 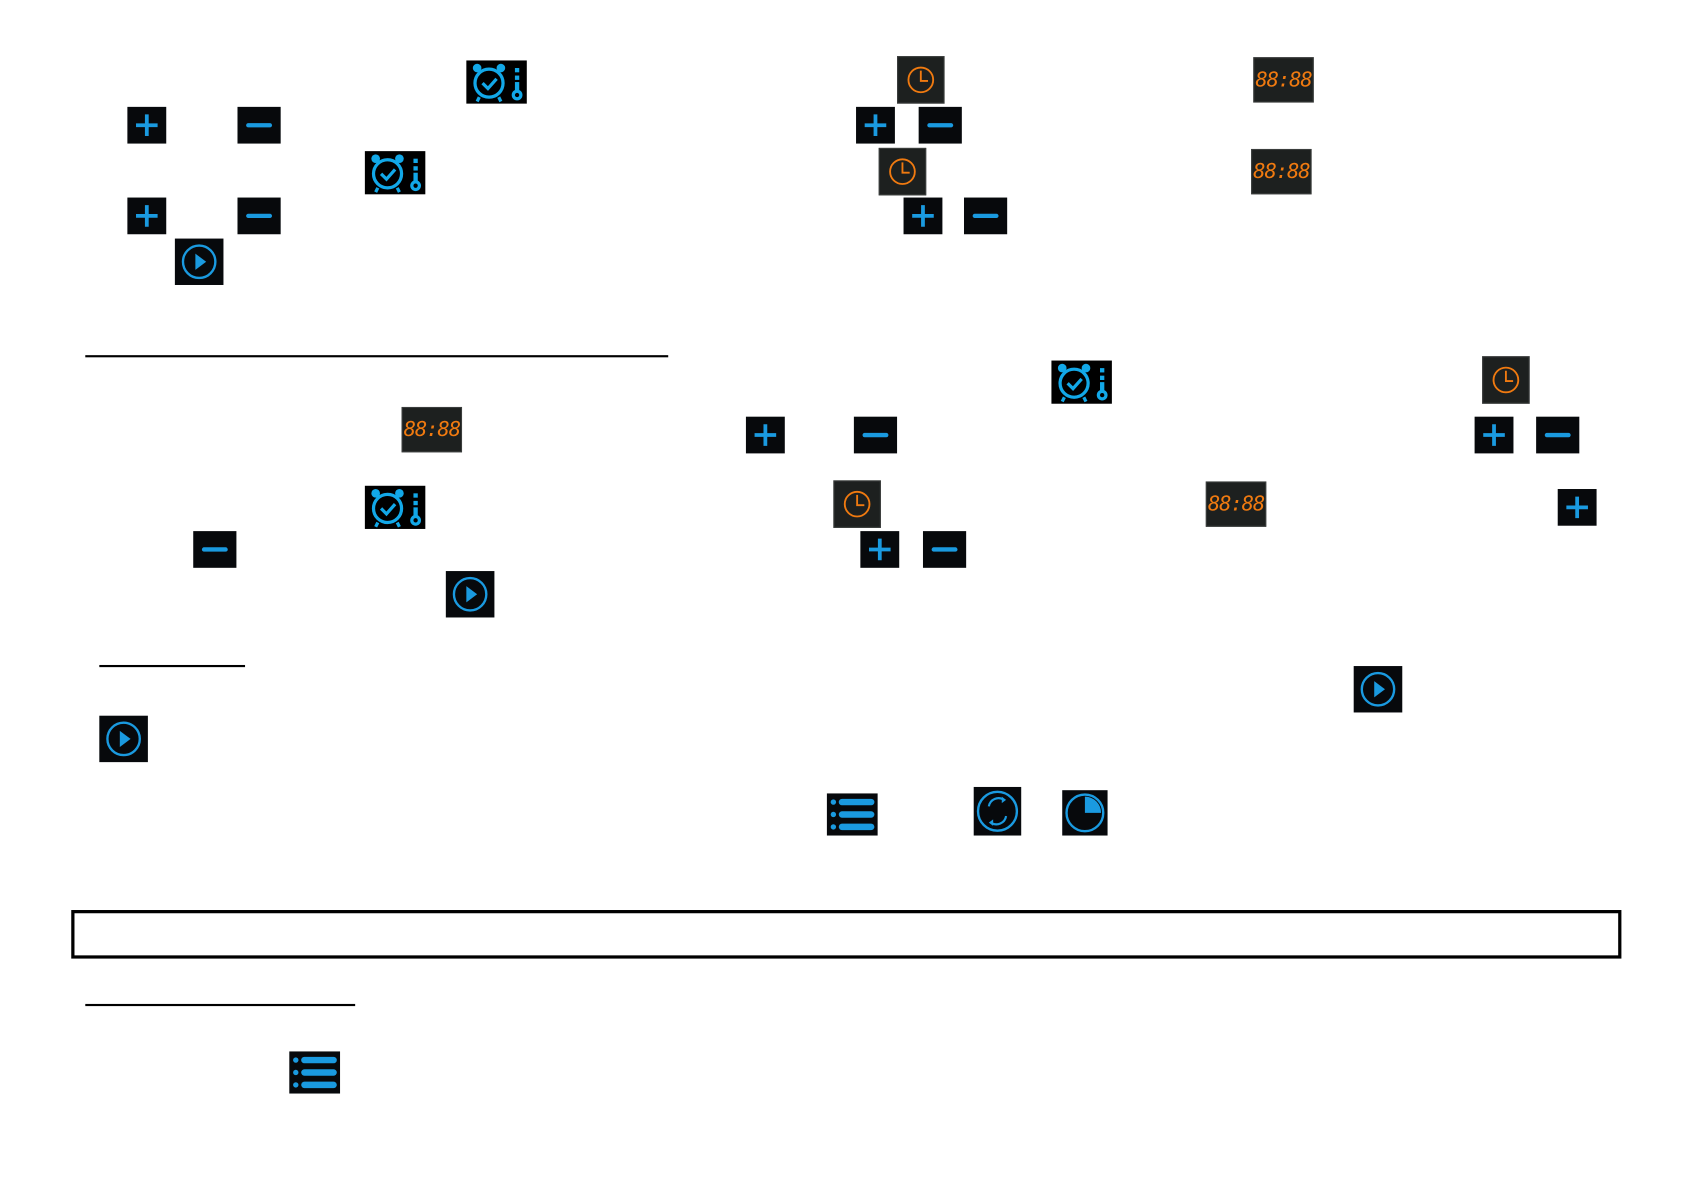 I want to click on timer-button, so click(x=1085, y=813).